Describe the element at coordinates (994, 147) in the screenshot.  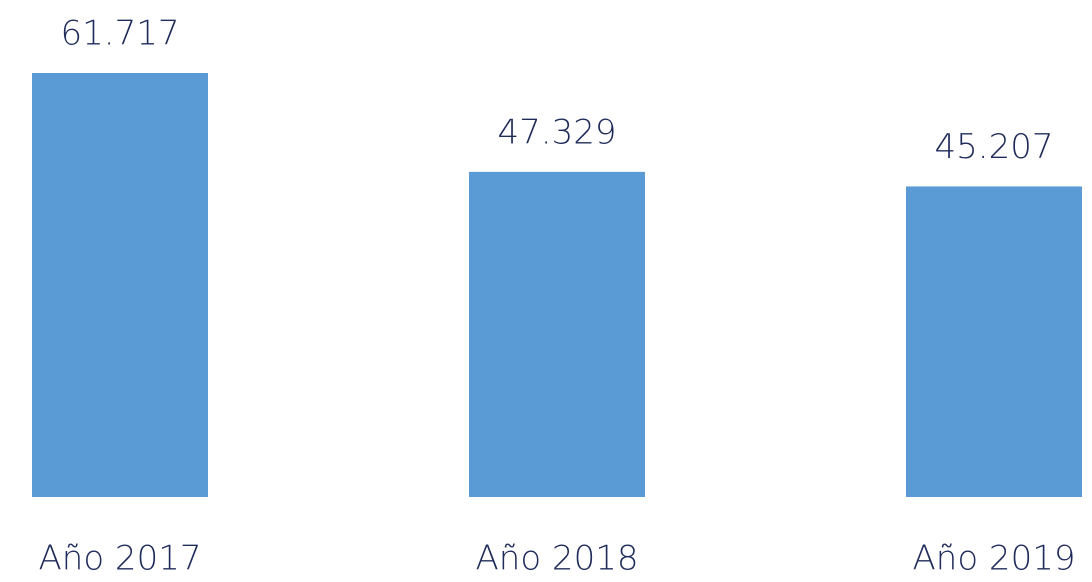
I see `value-label: 45.207` at that location.